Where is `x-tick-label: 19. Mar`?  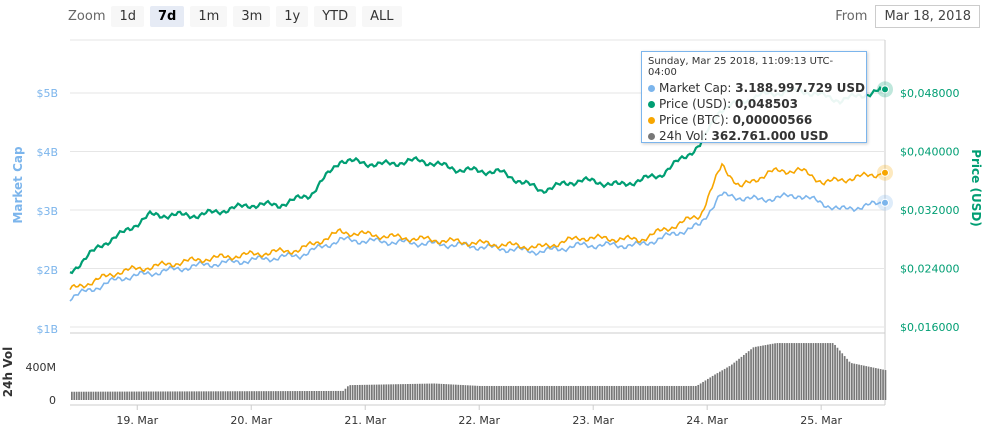 x-tick-label: 19. Mar is located at coordinates (137, 420).